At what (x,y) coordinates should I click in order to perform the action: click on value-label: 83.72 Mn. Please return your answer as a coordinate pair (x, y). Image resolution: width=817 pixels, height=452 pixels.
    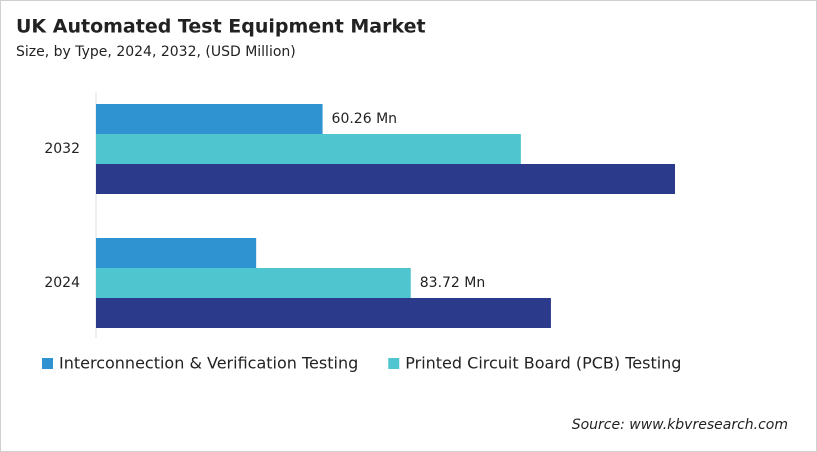
    Looking at the image, I should click on (452, 283).